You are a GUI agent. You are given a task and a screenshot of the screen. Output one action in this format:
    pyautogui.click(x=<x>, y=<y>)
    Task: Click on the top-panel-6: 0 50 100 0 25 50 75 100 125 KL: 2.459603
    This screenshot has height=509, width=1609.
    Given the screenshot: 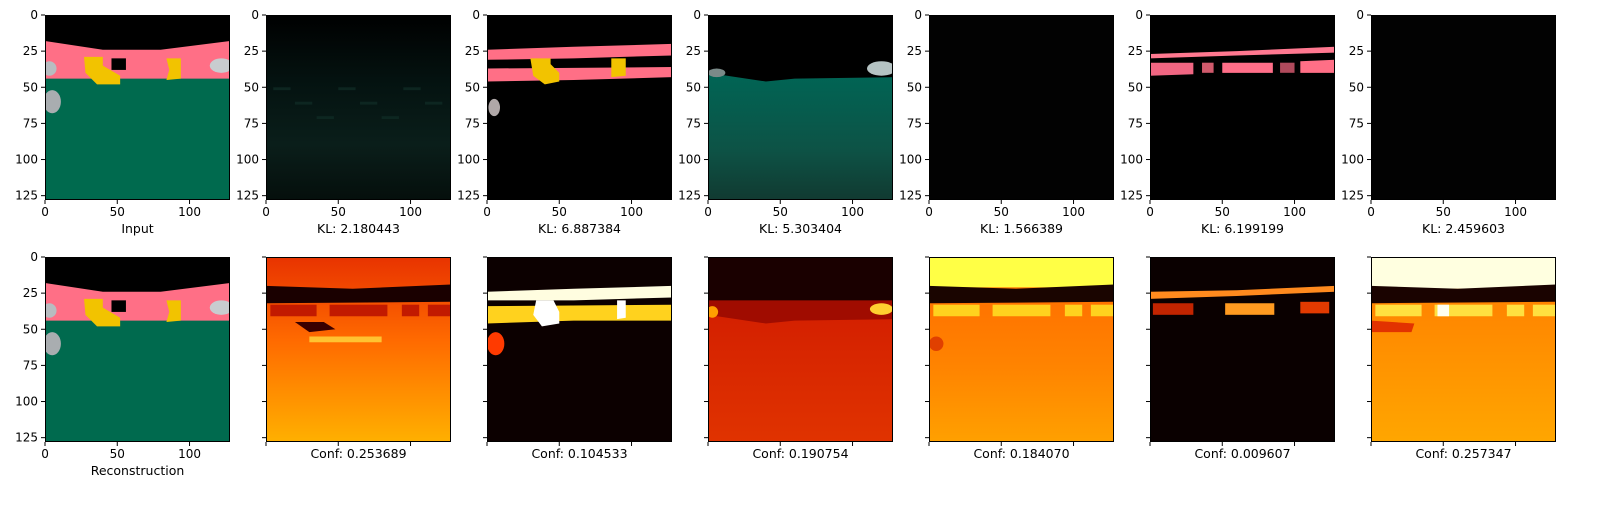 What is the action you would take?
    pyautogui.click(x=1448, y=122)
    